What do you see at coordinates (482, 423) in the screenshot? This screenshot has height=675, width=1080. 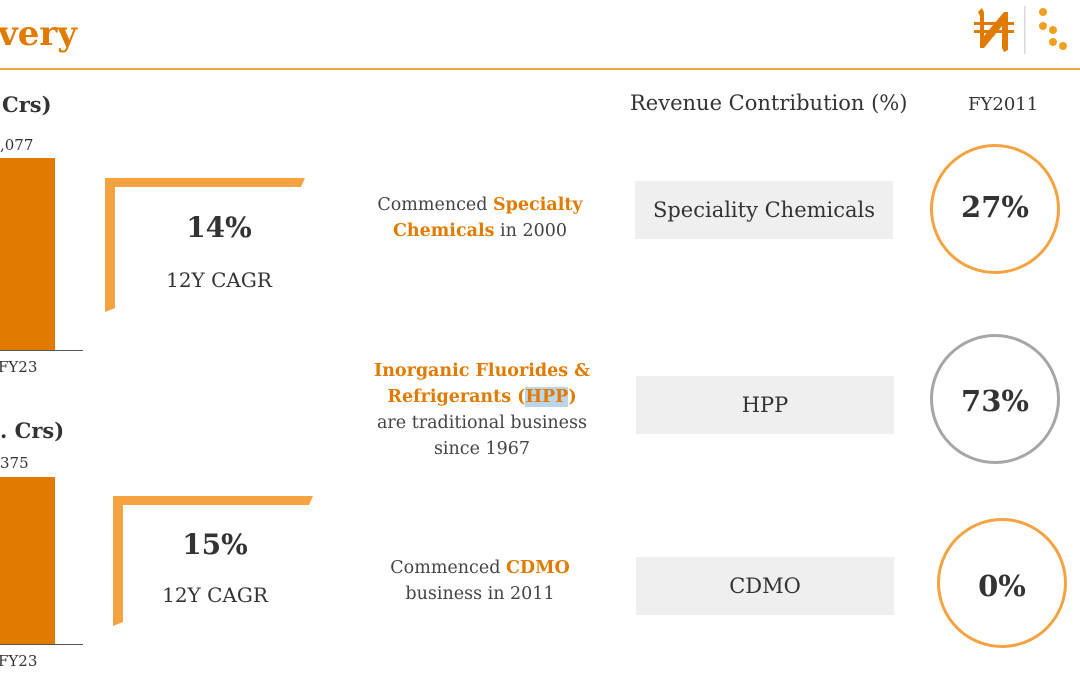 I see `desc-2-line3: are traditional business` at bounding box center [482, 423].